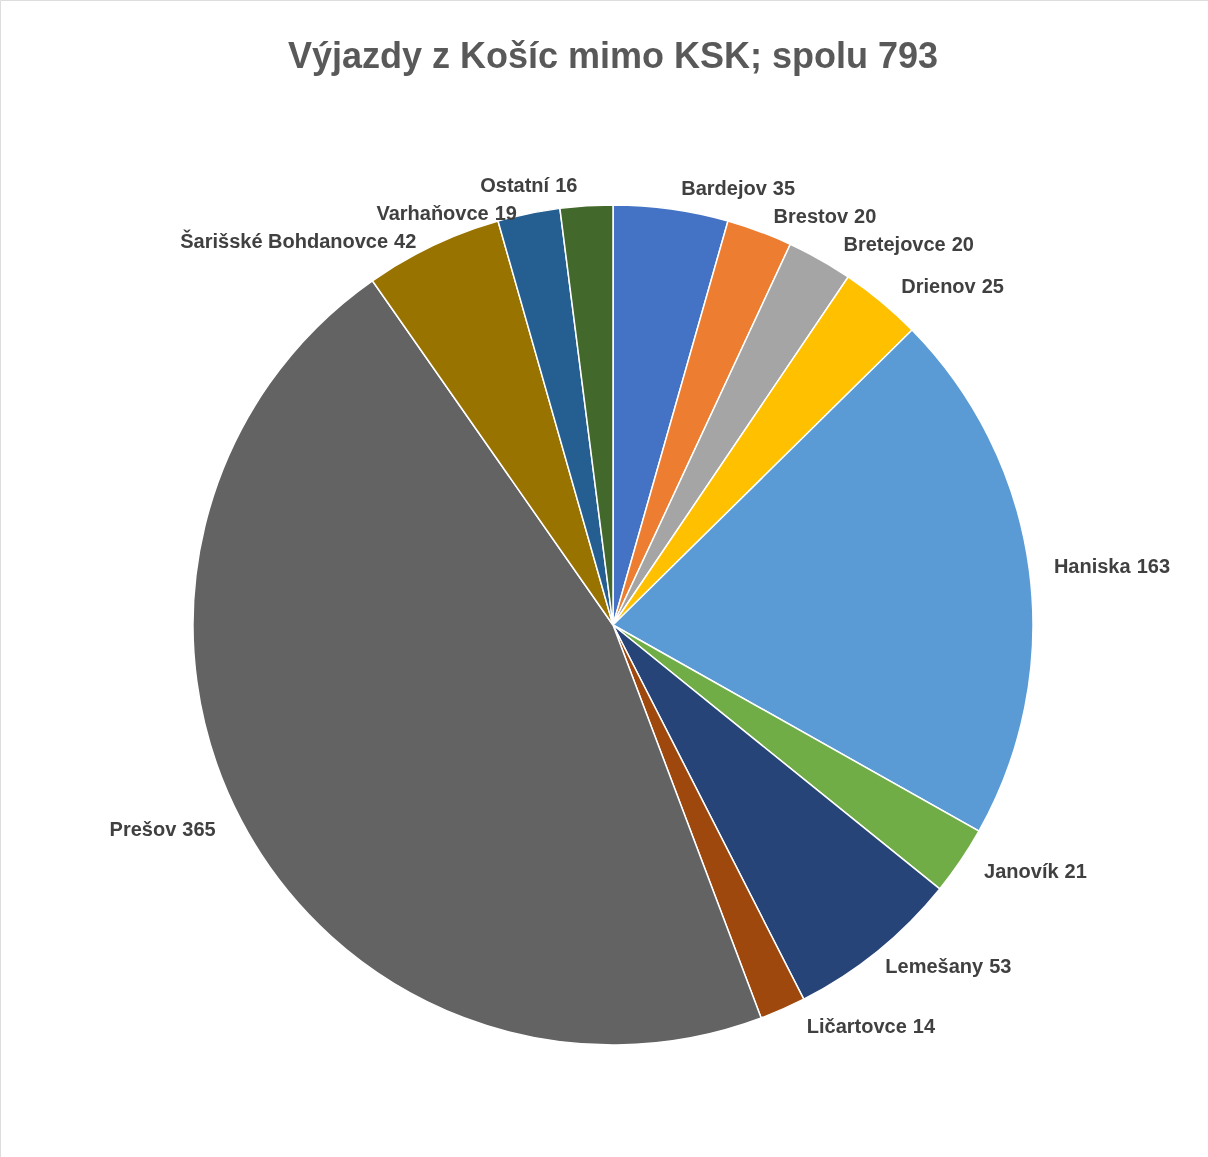  What do you see at coordinates (894, 244) in the screenshot?
I see `slice-label: Bretejovce` at bounding box center [894, 244].